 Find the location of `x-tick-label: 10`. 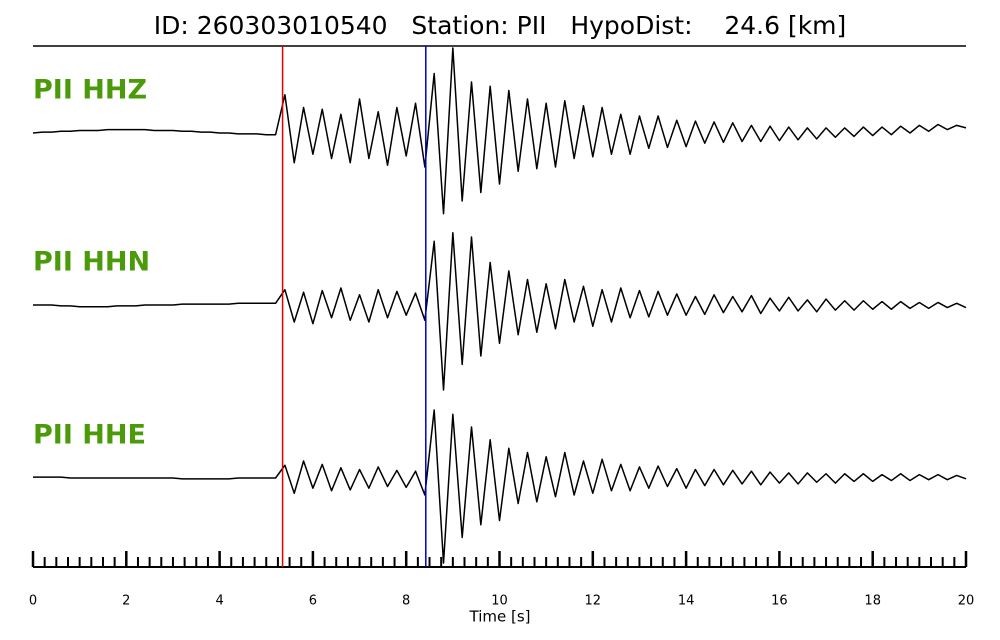

x-tick-label: 10 is located at coordinates (499, 601).